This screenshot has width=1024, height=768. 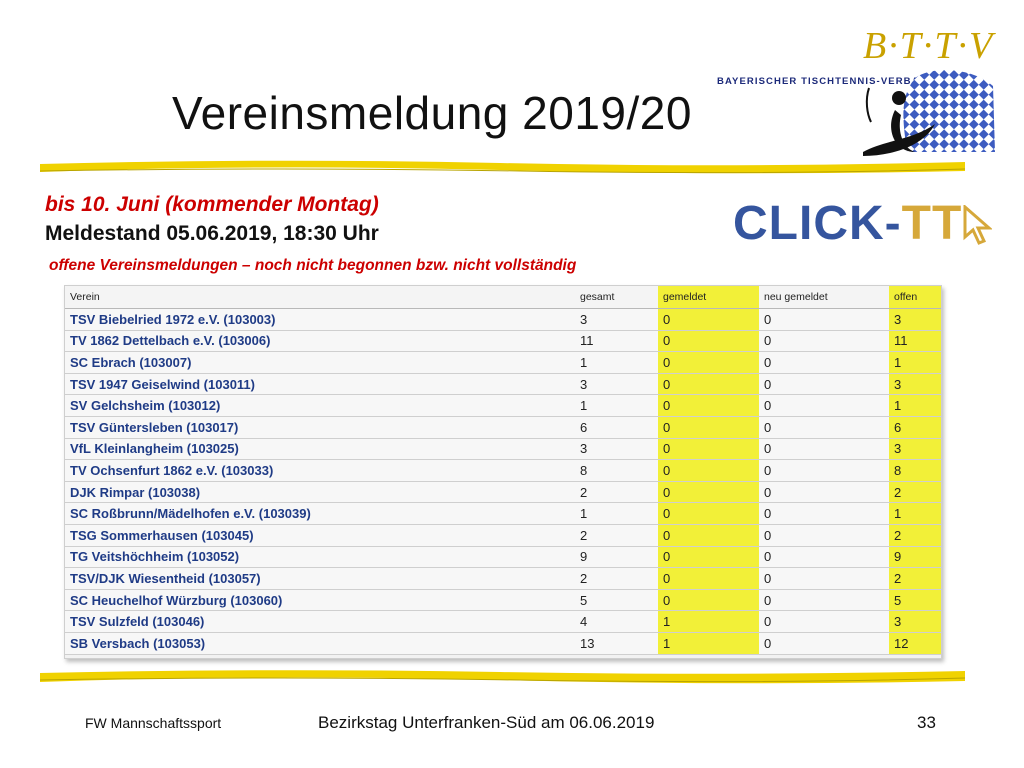 I want to click on cell-verein: TSV Sulzfeld (103046), so click(x=320, y=621).